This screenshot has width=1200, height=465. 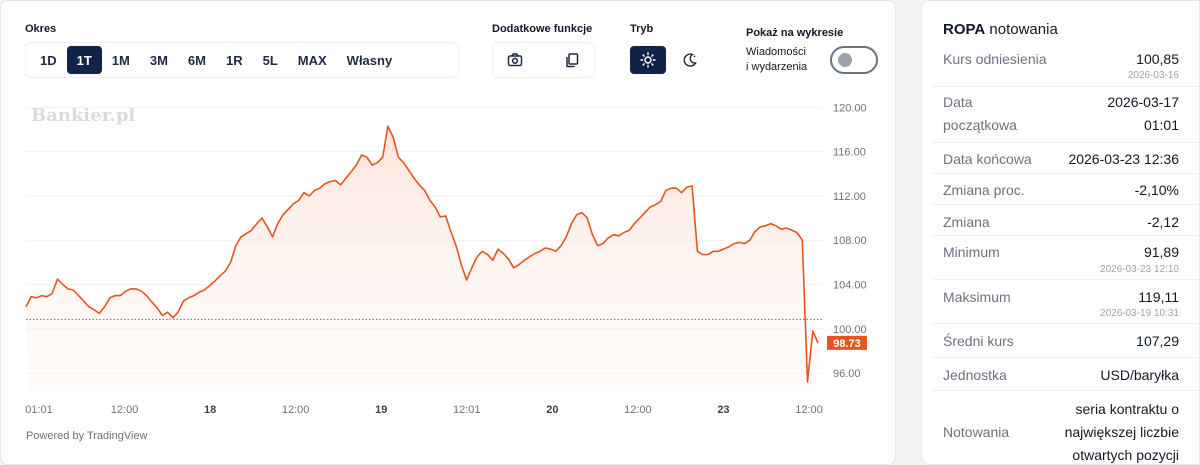 I want to click on y-tick-label: 108.00, so click(x=850, y=241).